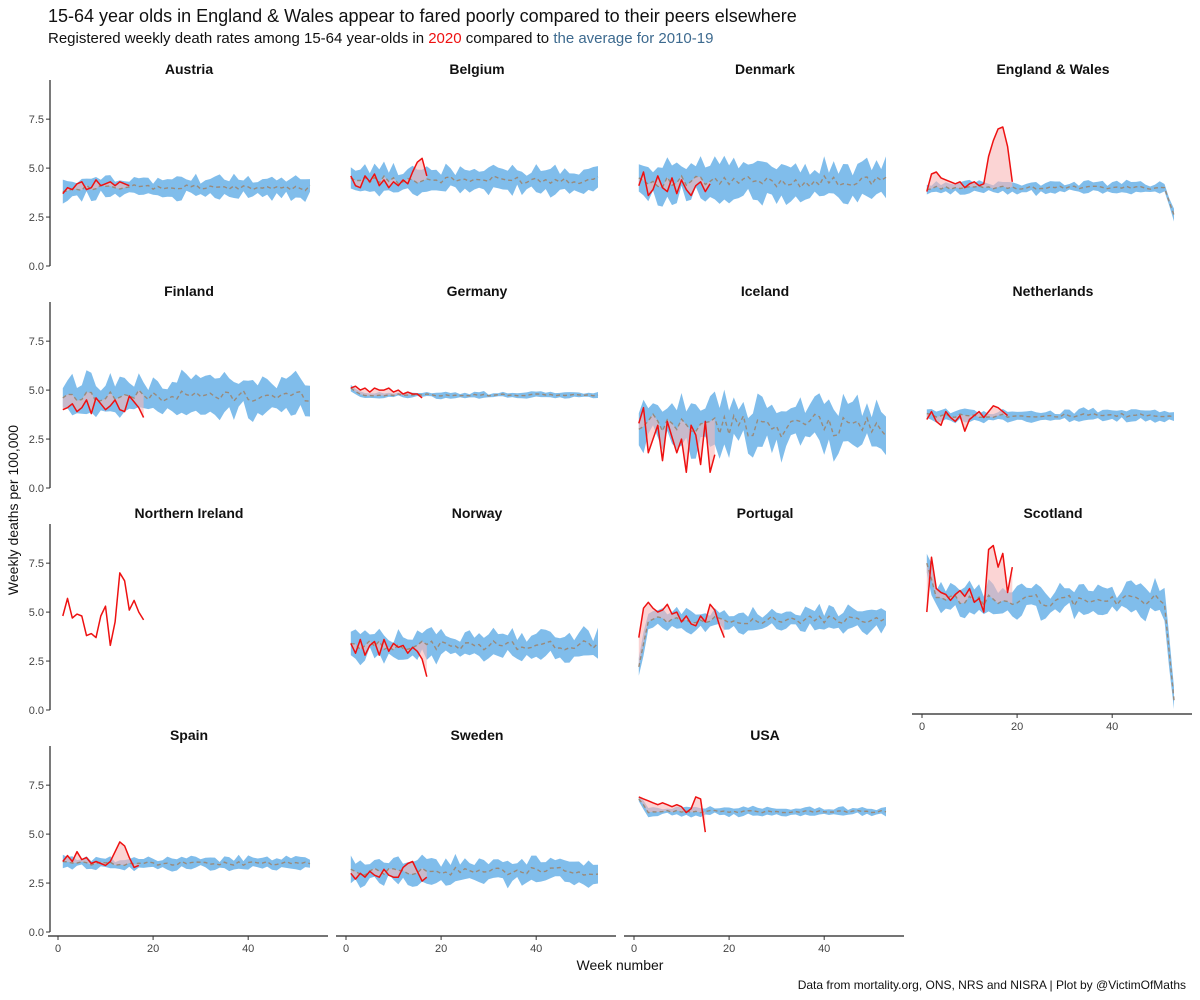  What do you see at coordinates (620, 965) in the screenshot?
I see `x-axis-title: Week number` at bounding box center [620, 965].